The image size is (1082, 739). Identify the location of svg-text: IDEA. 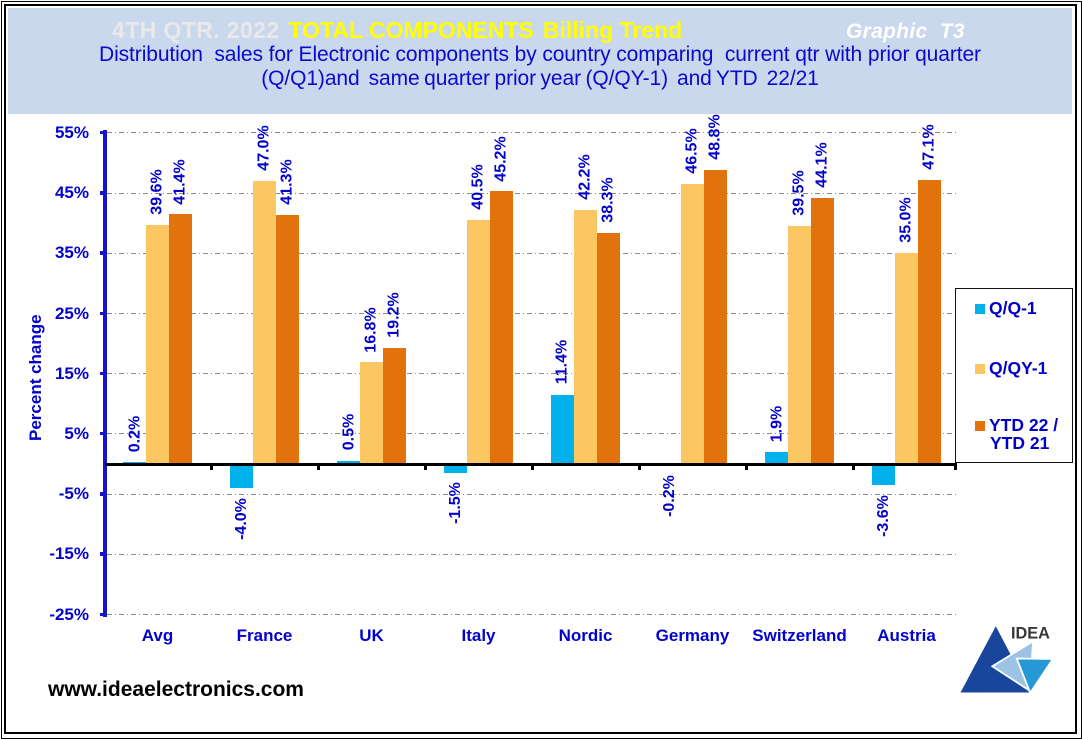
(1030, 633).